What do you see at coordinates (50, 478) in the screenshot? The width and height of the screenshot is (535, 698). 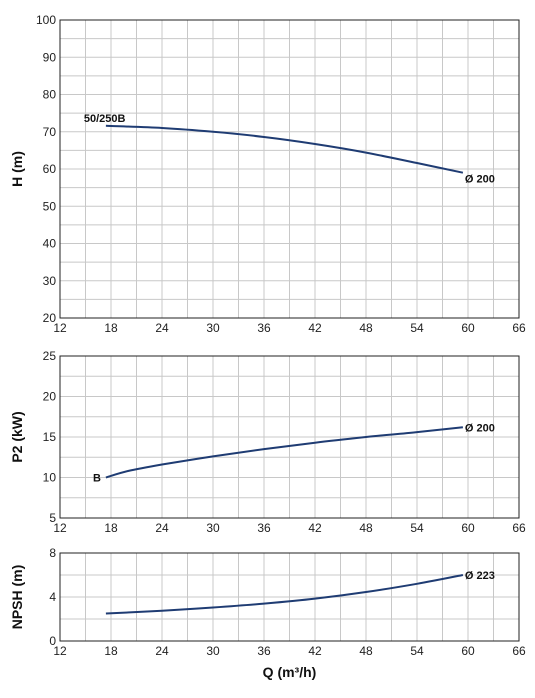 I see `y-tick-label: 10` at bounding box center [50, 478].